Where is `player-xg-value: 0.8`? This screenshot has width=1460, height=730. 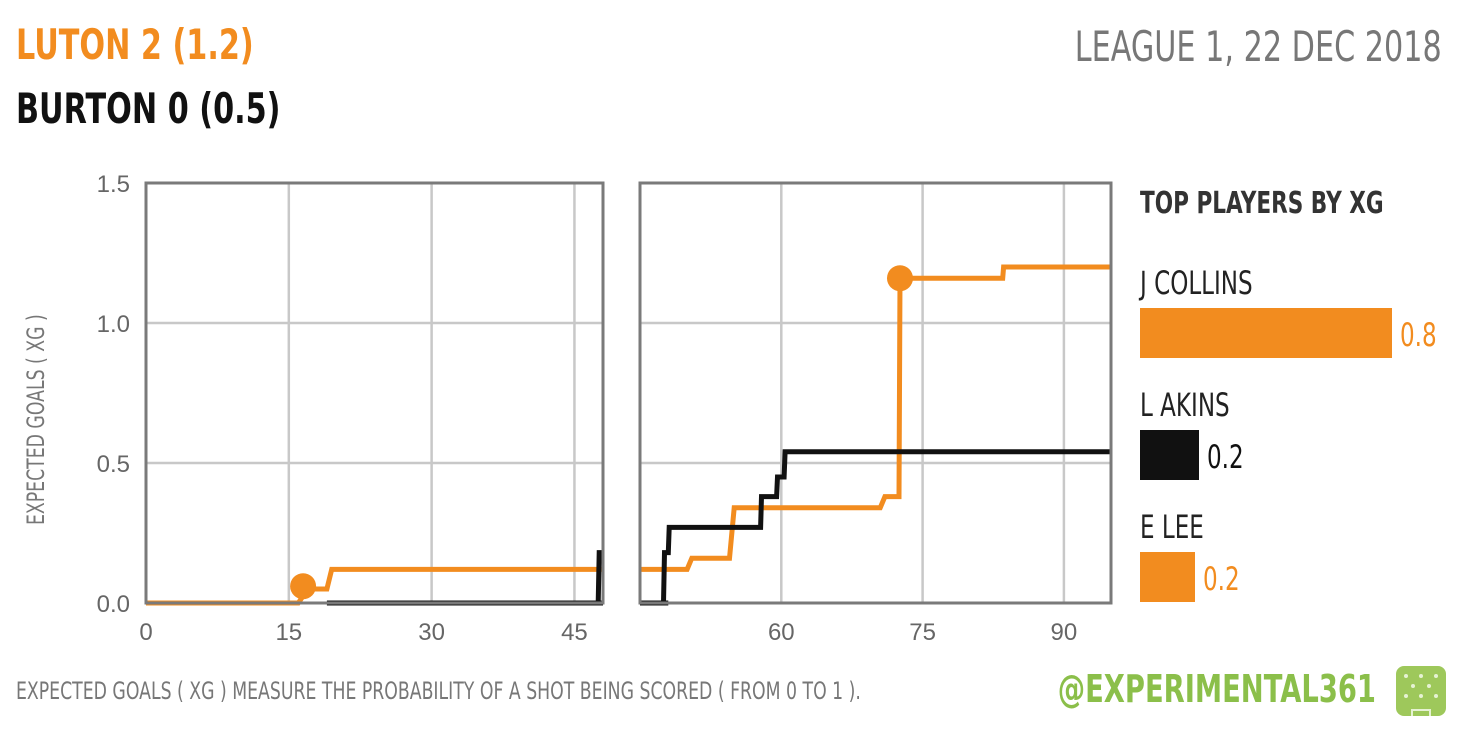
player-xg-value: 0.8 is located at coordinates (1418, 335).